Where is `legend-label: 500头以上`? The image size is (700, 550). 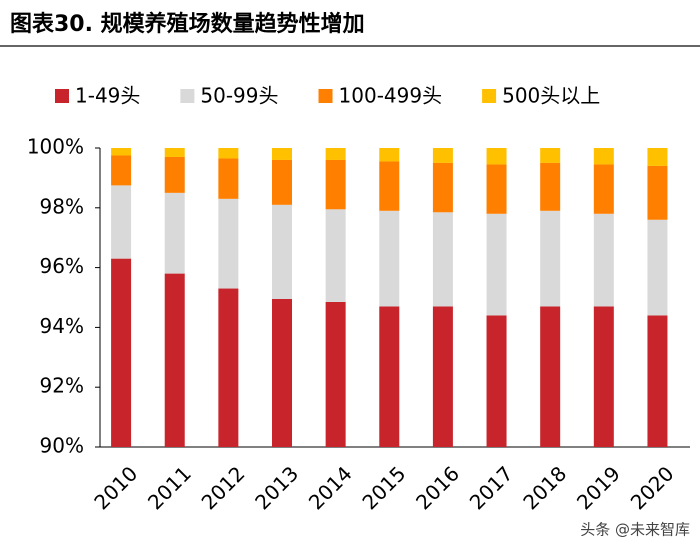 legend-label: 500头以上 is located at coordinates (551, 96).